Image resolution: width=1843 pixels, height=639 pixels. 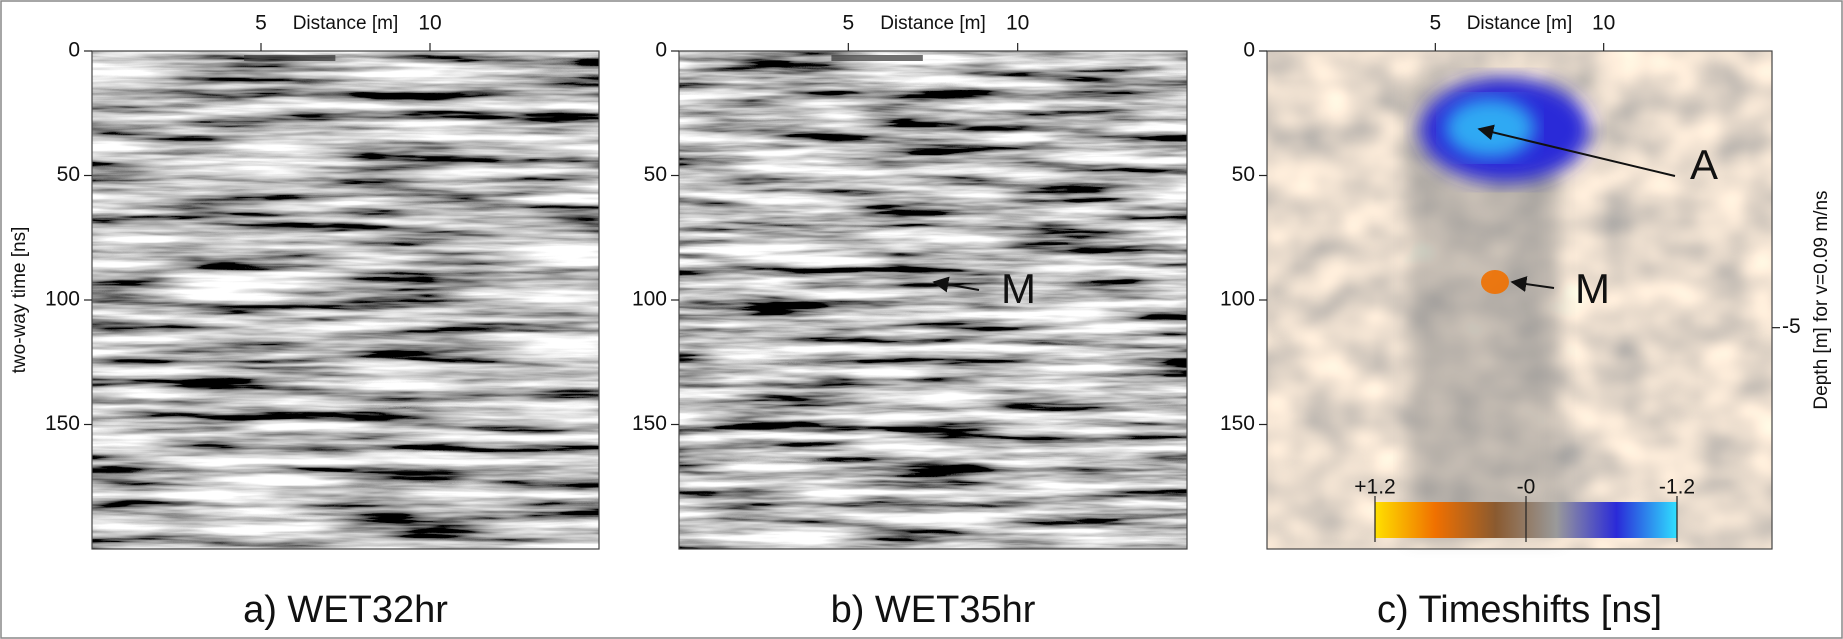 I want to click on annotation: A, so click(x=1704, y=164).